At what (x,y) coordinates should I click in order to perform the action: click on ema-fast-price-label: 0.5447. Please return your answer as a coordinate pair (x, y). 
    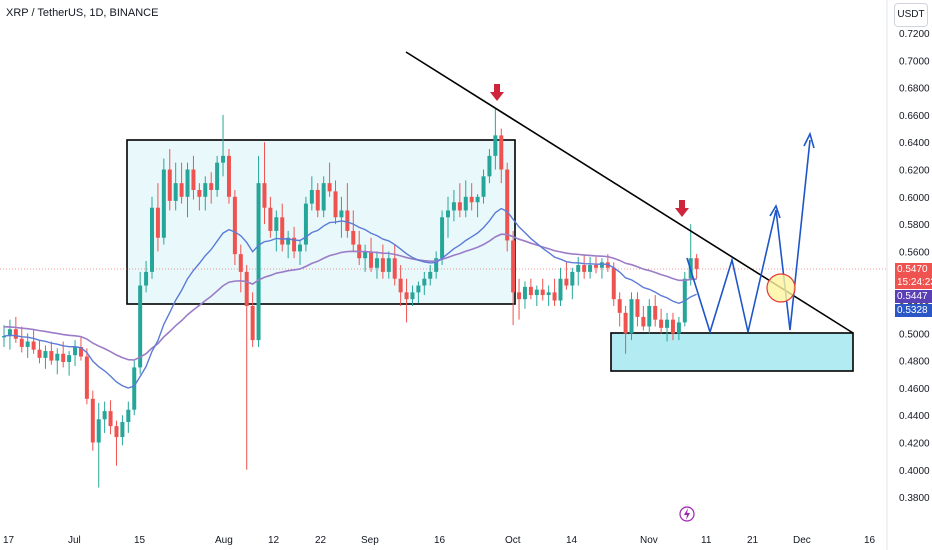
    Looking at the image, I should click on (913, 296).